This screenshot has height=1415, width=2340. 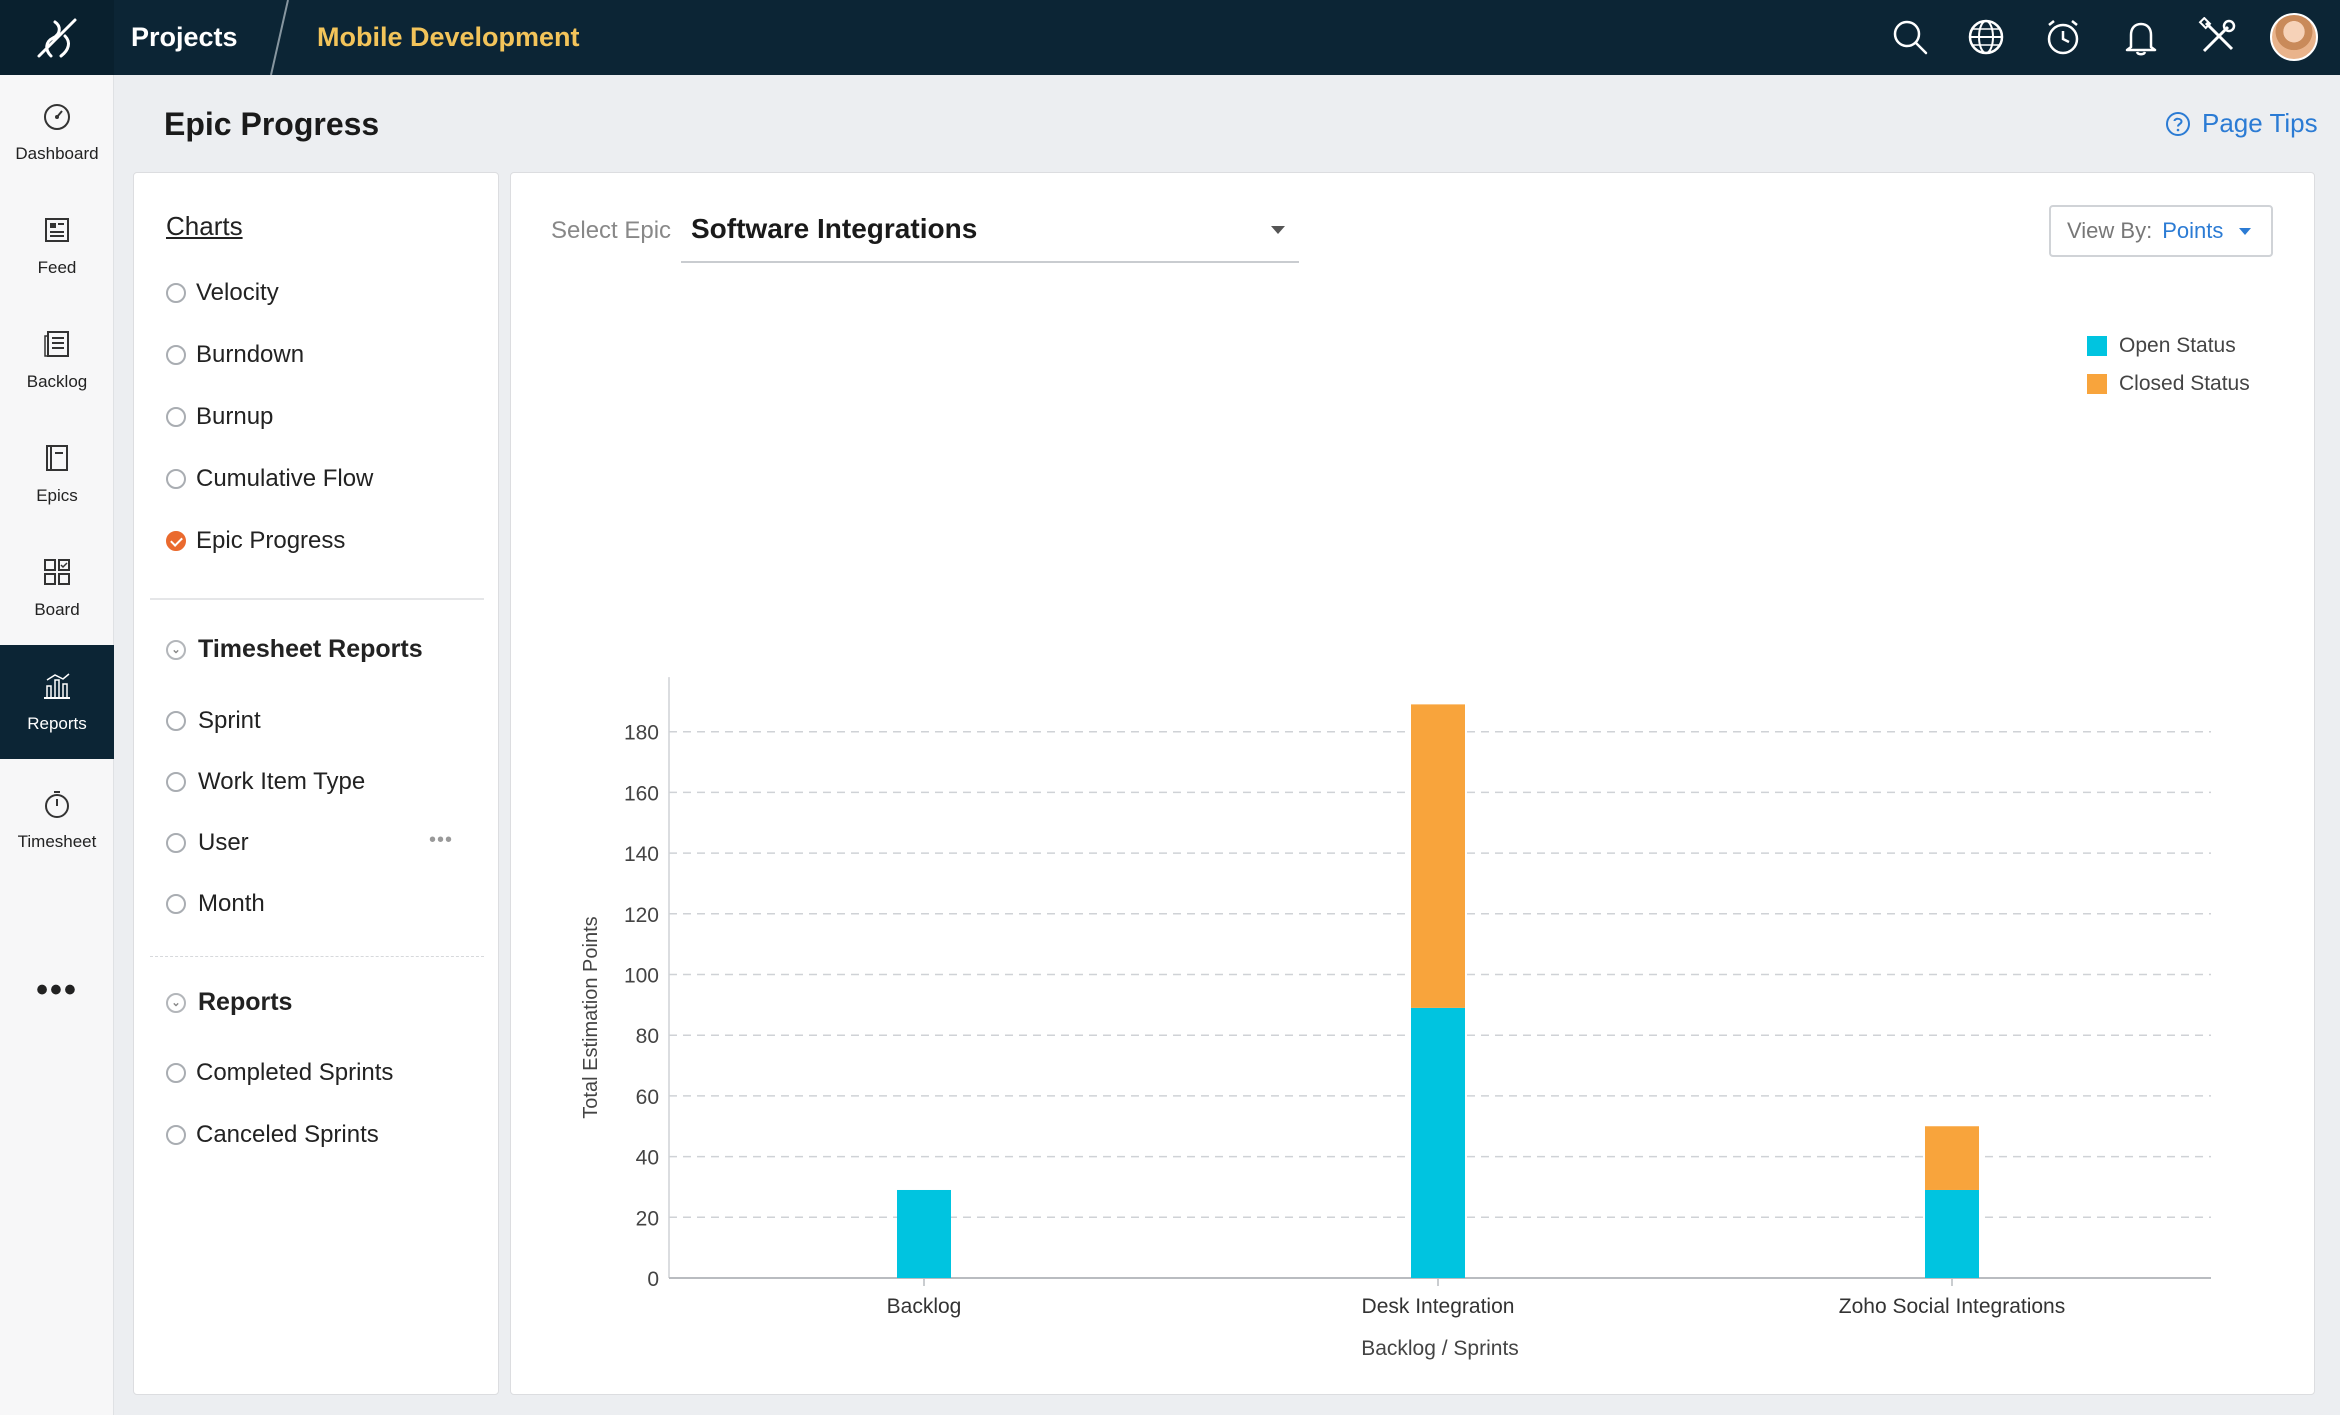 I want to click on user-avatar, so click(x=2294, y=37).